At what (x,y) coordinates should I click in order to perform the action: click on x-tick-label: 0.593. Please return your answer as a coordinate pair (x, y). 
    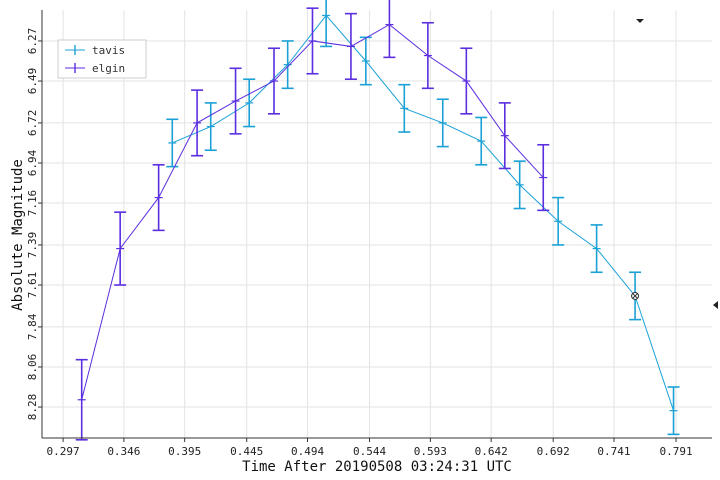
    Looking at the image, I should click on (430, 451).